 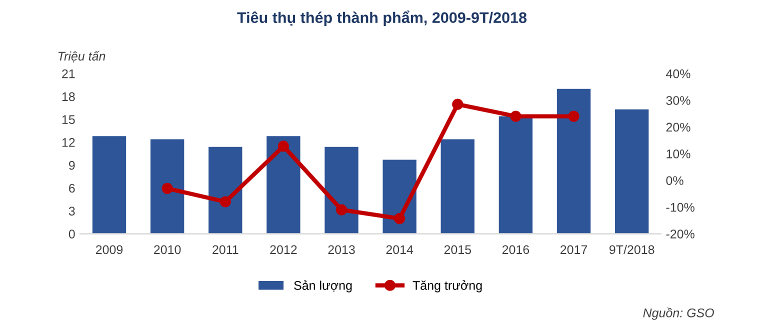 What do you see at coordinates (678, 153) in the screenshot?
I see `y2-tick-label: 10%` at bounding box center [678, 153].